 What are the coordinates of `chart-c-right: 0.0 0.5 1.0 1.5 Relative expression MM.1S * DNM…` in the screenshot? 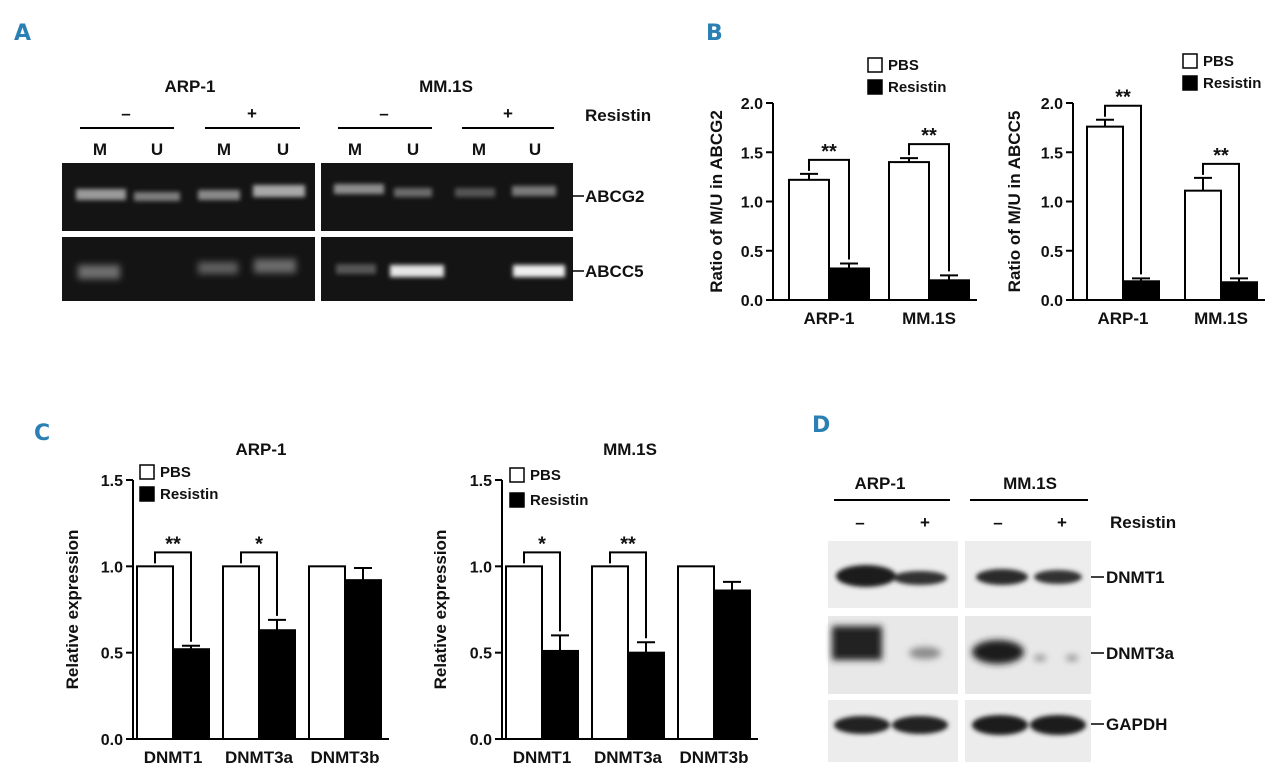 It's located at (594, 603).